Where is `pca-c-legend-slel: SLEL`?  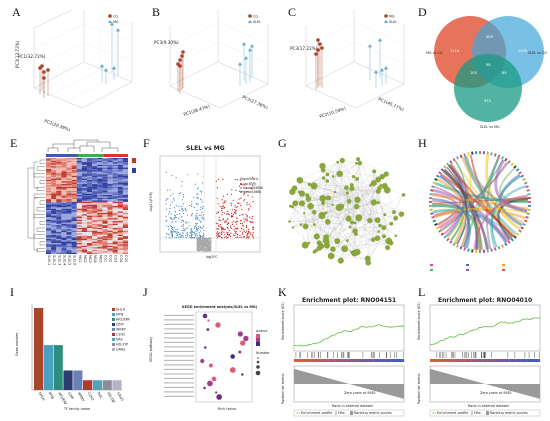 pca-c-legend-slel: SLEL is located at coordinates (393, 22).